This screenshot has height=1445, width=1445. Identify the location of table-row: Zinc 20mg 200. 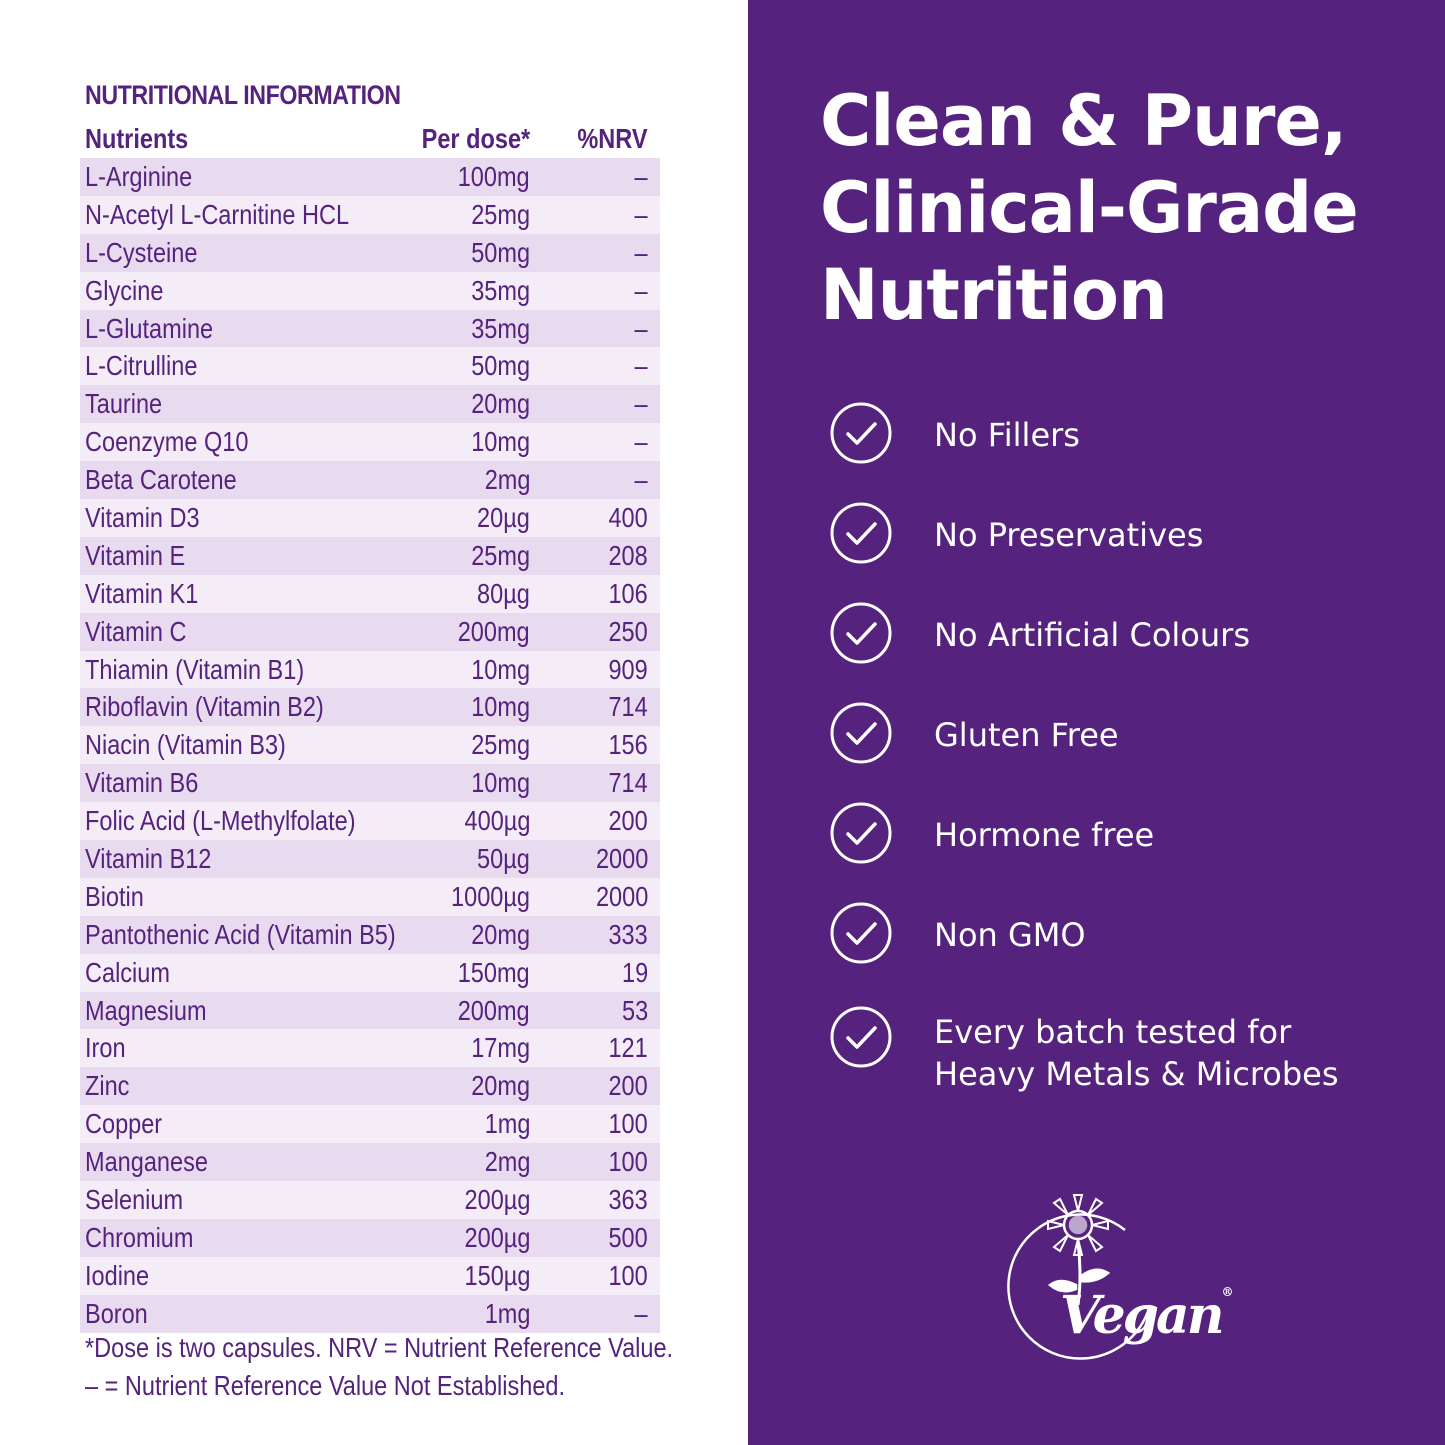
(370, 1086).